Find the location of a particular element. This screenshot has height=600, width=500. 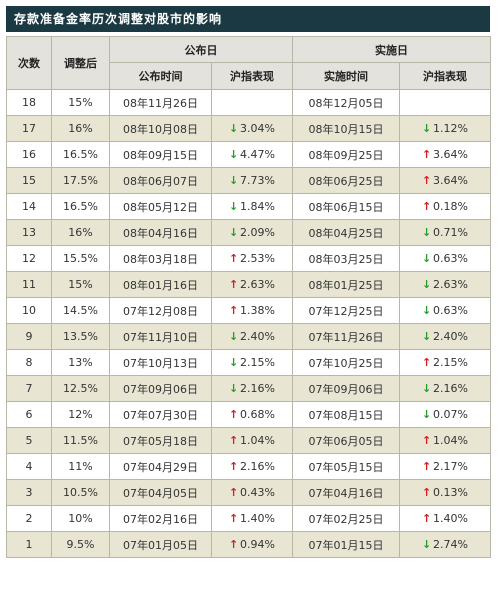

cell-implement-date: 08年03月25日 is located at coordinates (346, 258).